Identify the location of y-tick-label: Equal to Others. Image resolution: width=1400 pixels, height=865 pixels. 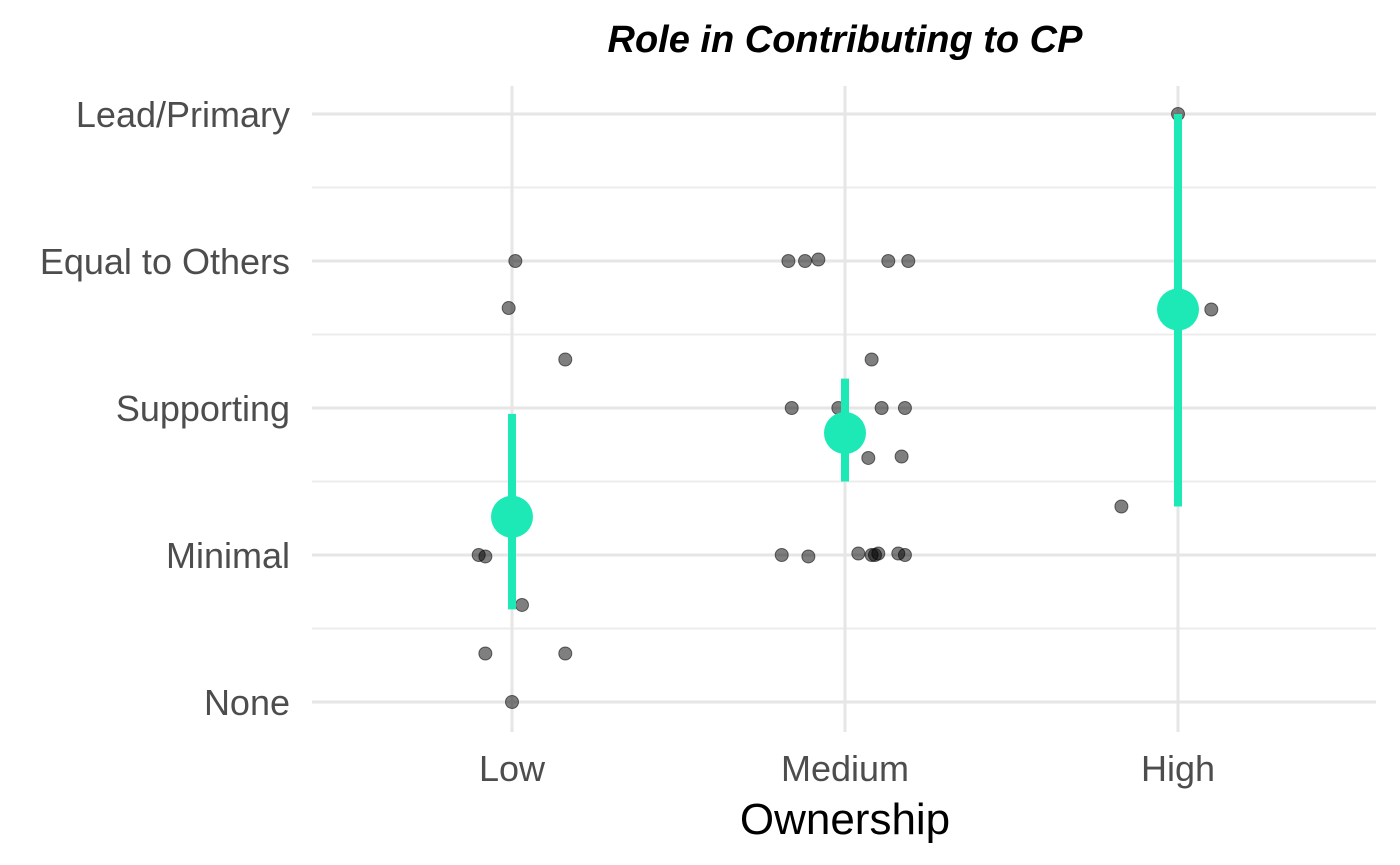
(165, 261).